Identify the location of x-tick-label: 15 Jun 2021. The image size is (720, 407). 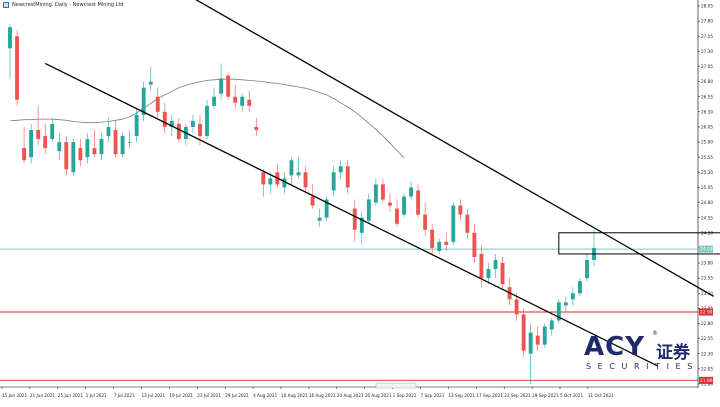
(15, 395).